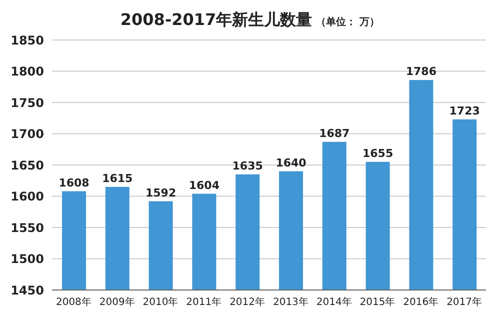 The image size is (500, 320). Describe the element at coordinates (378, 153) in the screenshot. I see `data-label: 1655` at that location.